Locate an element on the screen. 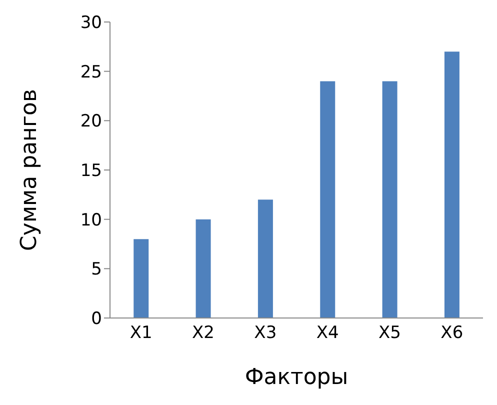 The height and width of the screenshot is (405, 497). x-tick-label: X3 is located at coordinates (265, 333).